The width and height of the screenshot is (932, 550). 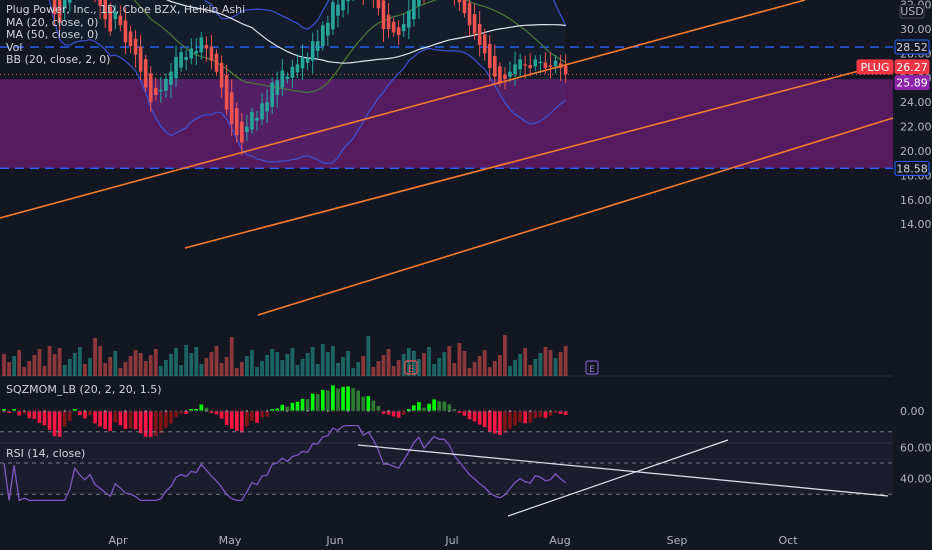 What do you see at coordinates (912, 11) in the screenshot?
I see `currency-badge` at bounding box center [912, 11].